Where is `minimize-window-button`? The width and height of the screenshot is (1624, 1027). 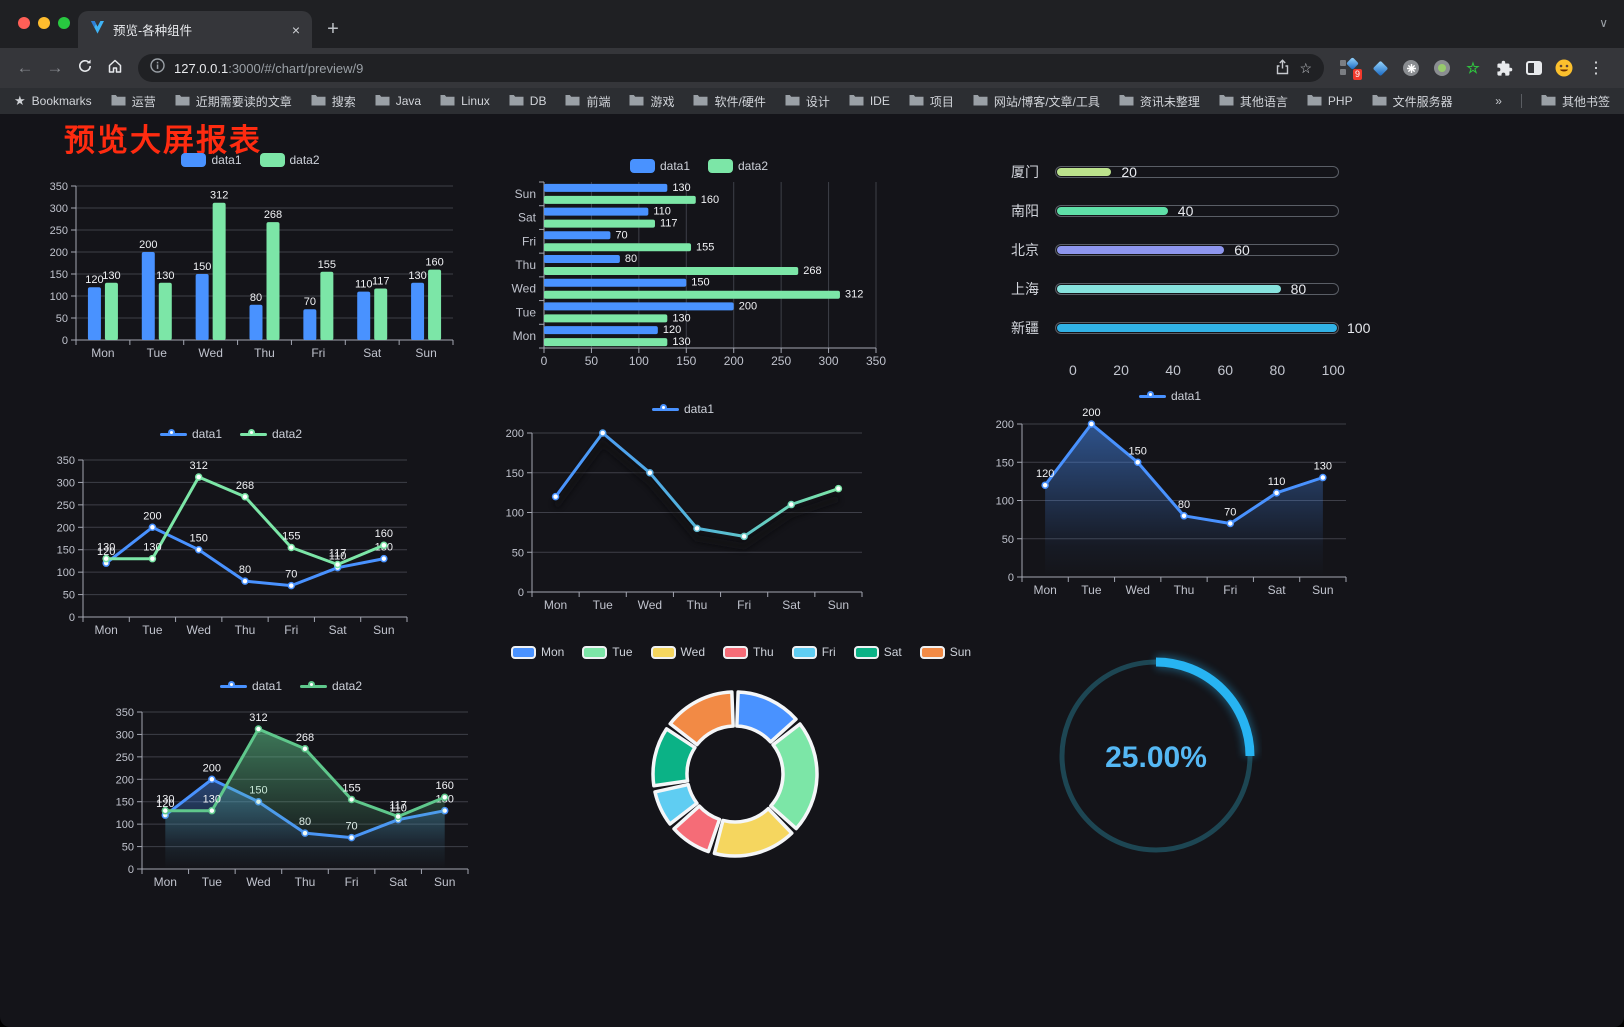 minimize-window-button is located at coordinates (44, 23).